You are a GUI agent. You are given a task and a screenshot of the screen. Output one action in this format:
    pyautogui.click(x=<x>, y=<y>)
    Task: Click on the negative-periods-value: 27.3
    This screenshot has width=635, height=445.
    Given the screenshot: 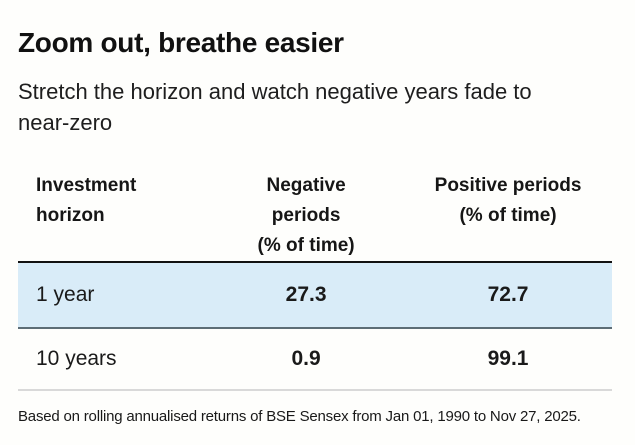 What is the action you would take?
    pyautogui.click(x=306, y=294)
    